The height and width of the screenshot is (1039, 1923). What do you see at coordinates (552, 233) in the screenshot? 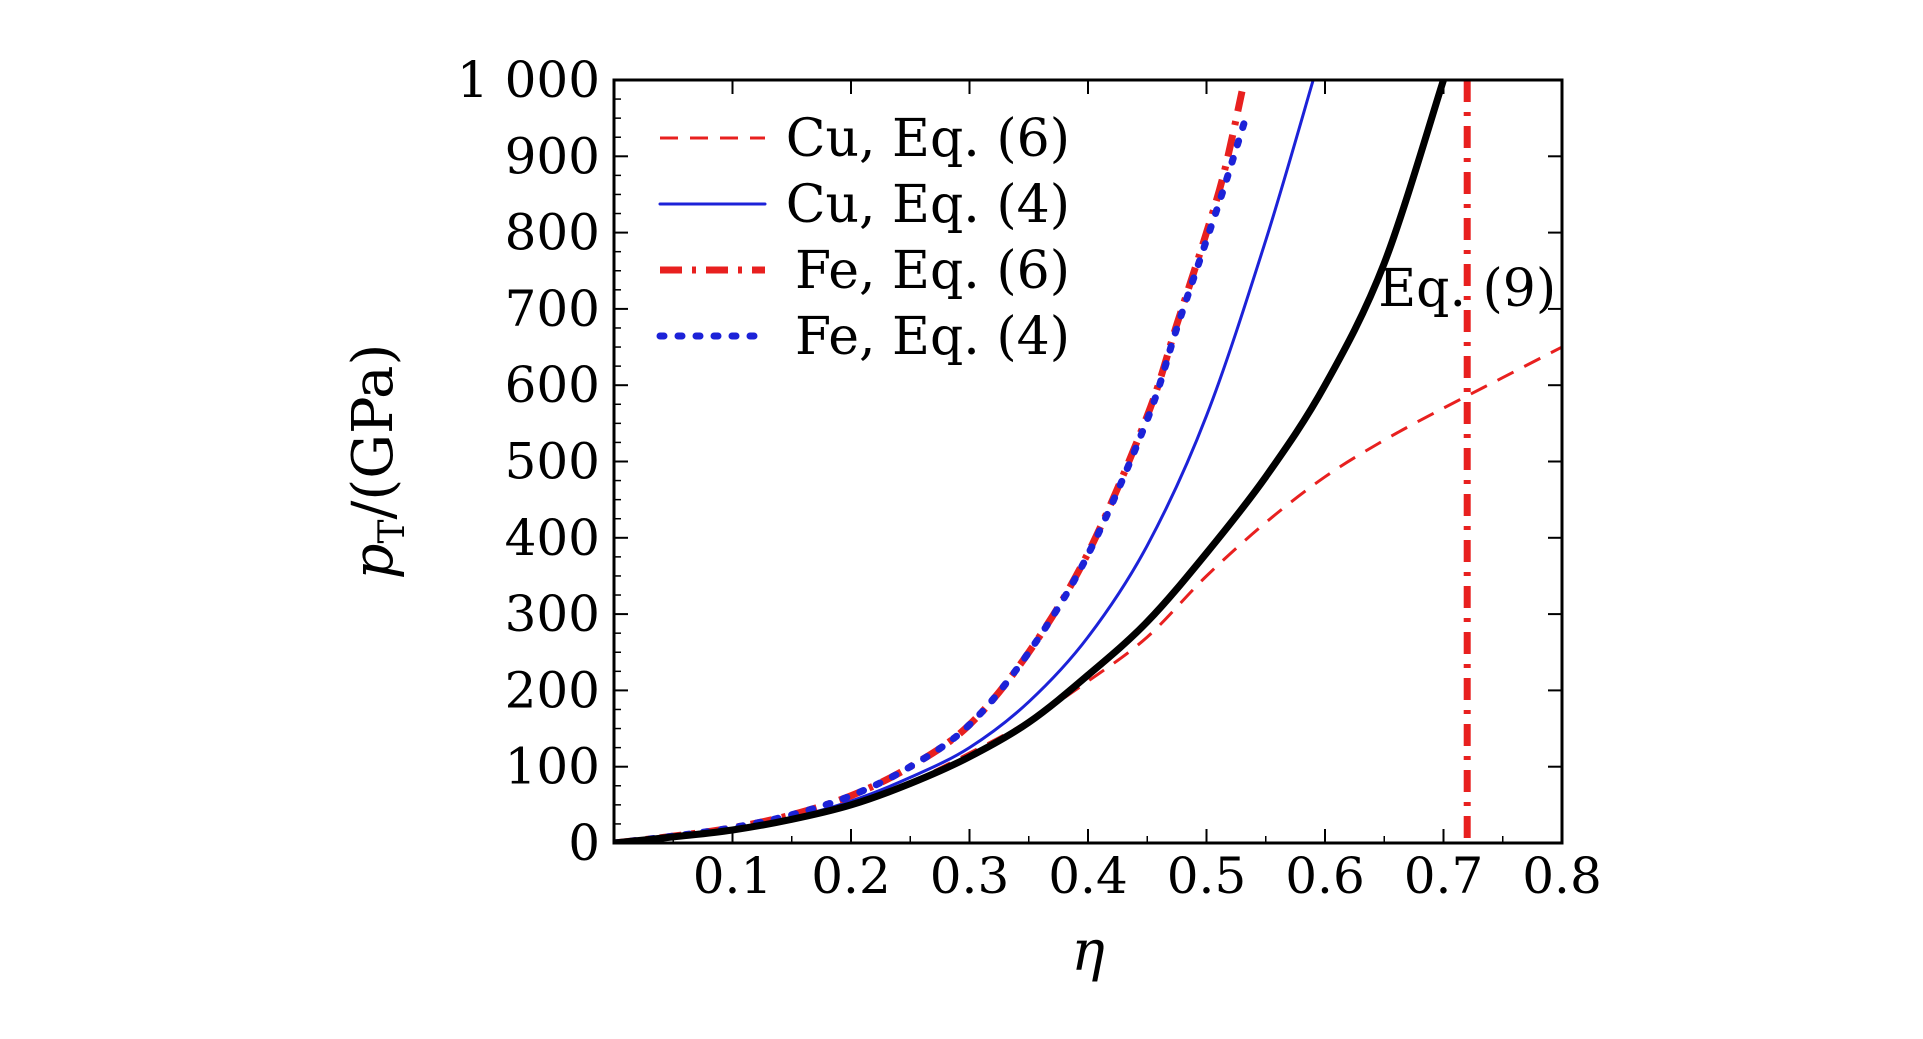
I see `y-tick-label: 800` at bounding box center [552, 233].